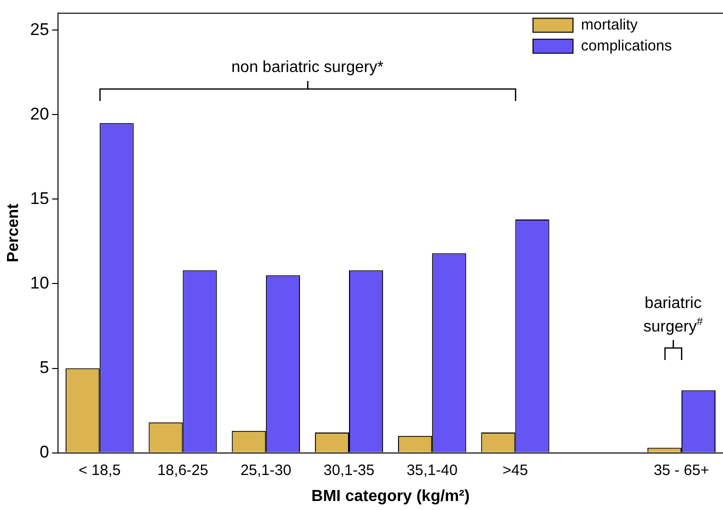  What do you see at coordinates (40, 114) in the screenshot?
I see `y-tick-label: 20` at bounding box center [40, 114].